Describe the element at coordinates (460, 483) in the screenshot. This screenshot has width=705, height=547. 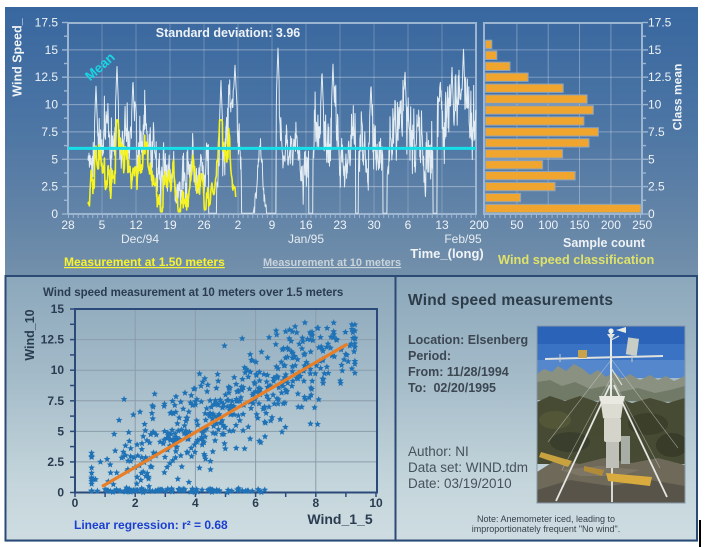
I see `svg-text: Date: 03/19/2010` at that location.